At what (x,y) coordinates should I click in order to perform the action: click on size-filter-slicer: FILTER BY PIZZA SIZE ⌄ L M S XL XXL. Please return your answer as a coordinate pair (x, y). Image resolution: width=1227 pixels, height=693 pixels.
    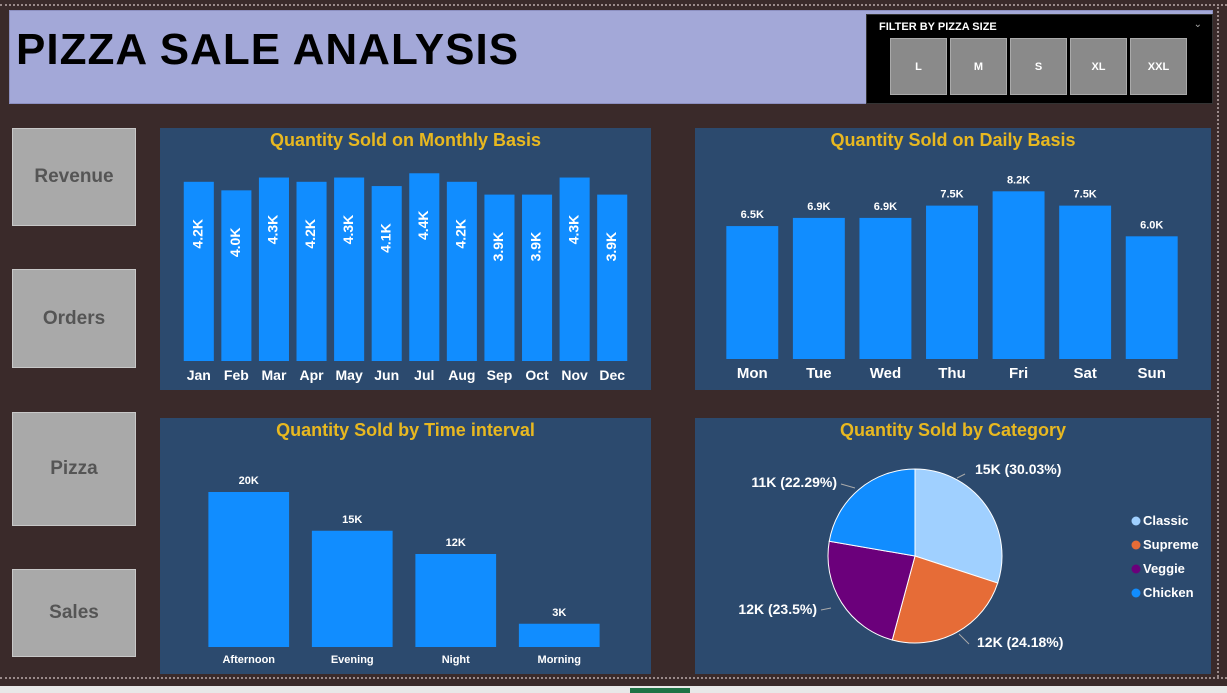
    Looking at the image, I should click on (1039, 59).